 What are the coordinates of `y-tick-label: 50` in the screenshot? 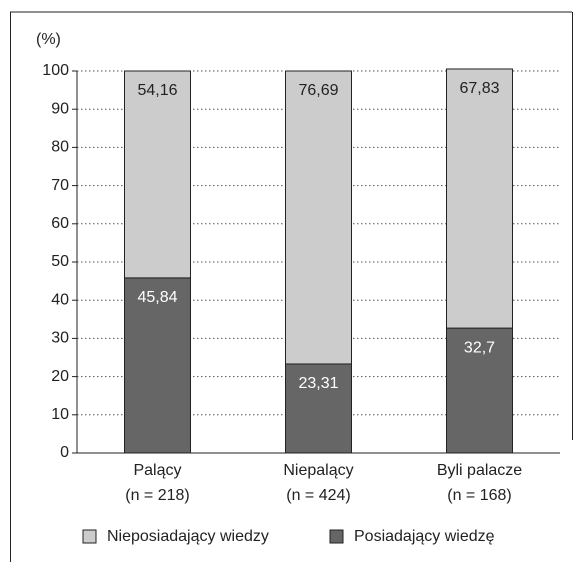 It's located at (60, 261).